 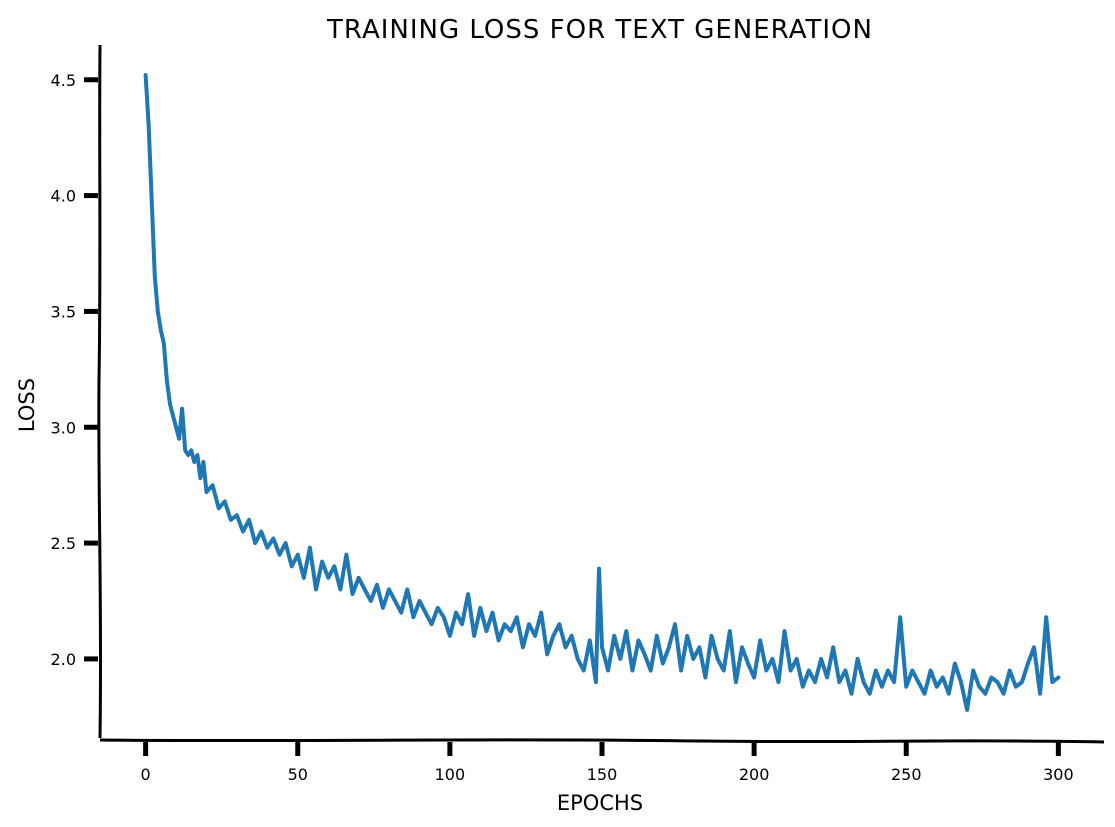 I want to click on chart-title: TRAINING LOSS FOR TEXT GENERATION, so click(x=599, y=30).